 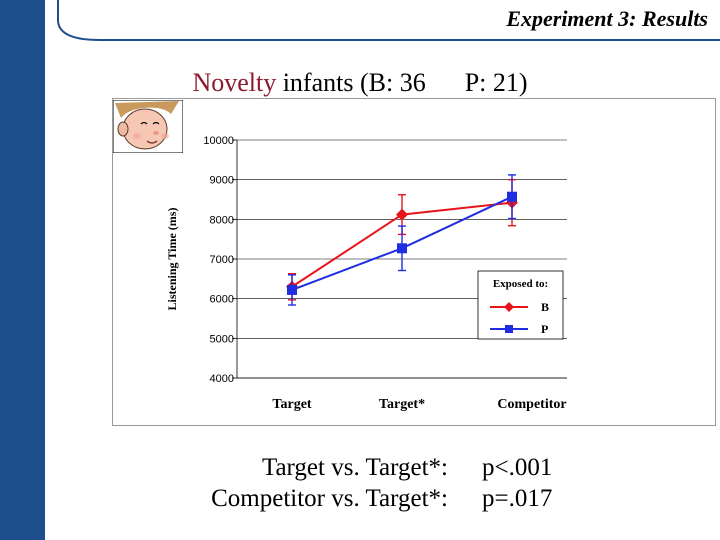 What do you see at coordinates (520, 284) in the screenshot?
I see `legend-title: Exposed to:` at bounding box center [520, 284].